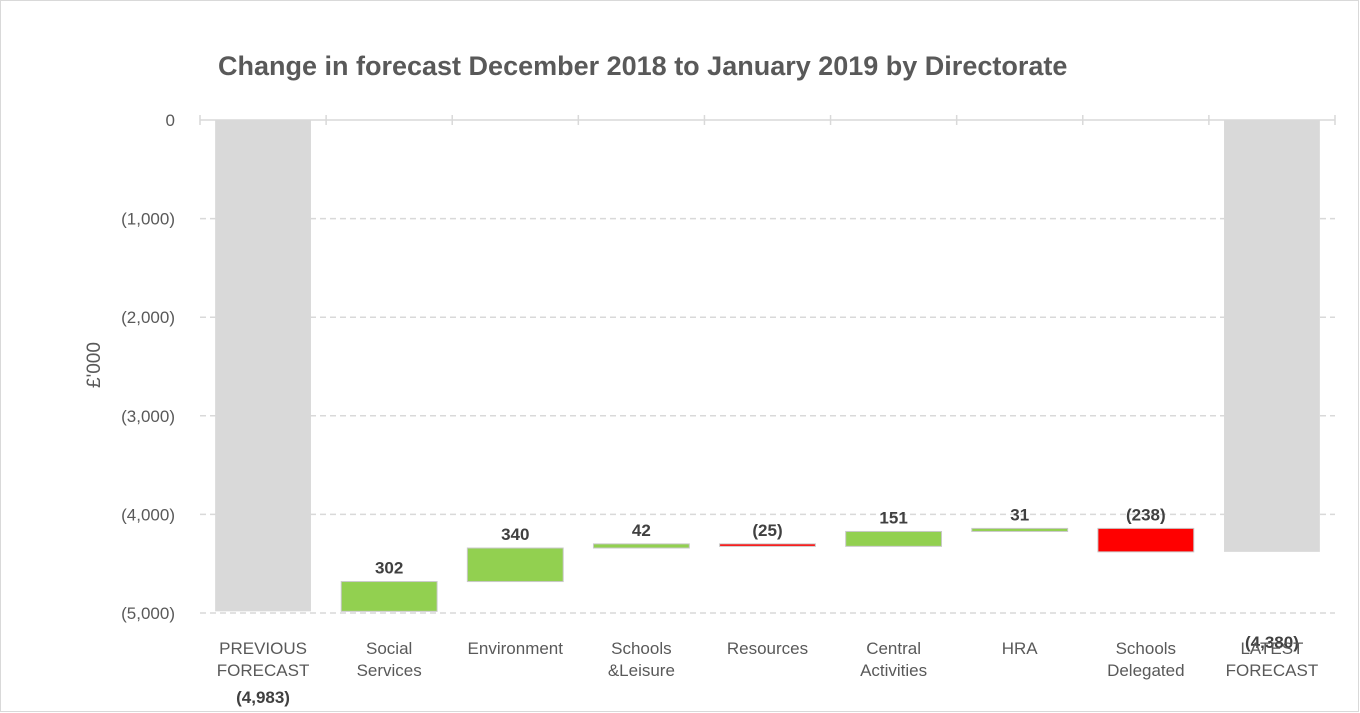 Image resolution: width=1360 pixels, height=713 pixels. I want to click on x-tick-label: Schools Delegated, so click(1146, 659).